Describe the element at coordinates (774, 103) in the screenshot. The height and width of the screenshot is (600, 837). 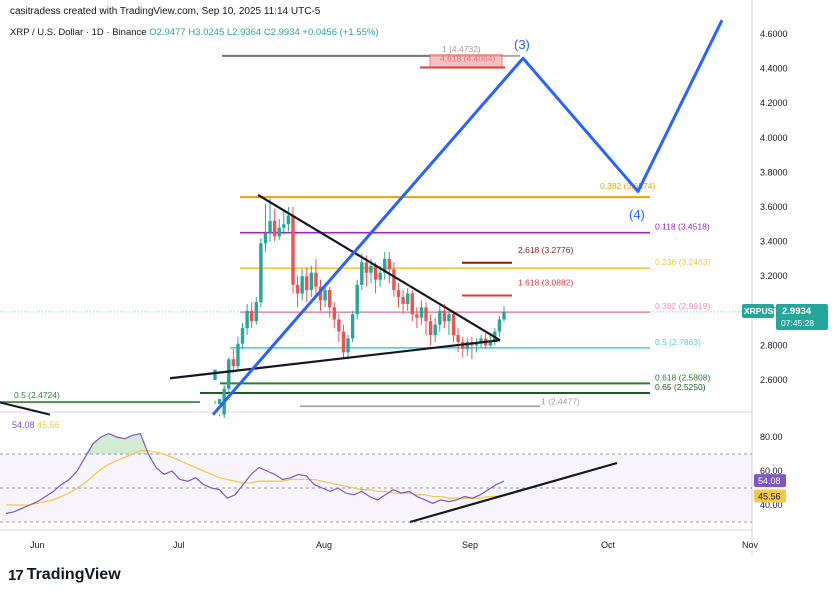
I see `price-tick-label: 4.2000` at that location.